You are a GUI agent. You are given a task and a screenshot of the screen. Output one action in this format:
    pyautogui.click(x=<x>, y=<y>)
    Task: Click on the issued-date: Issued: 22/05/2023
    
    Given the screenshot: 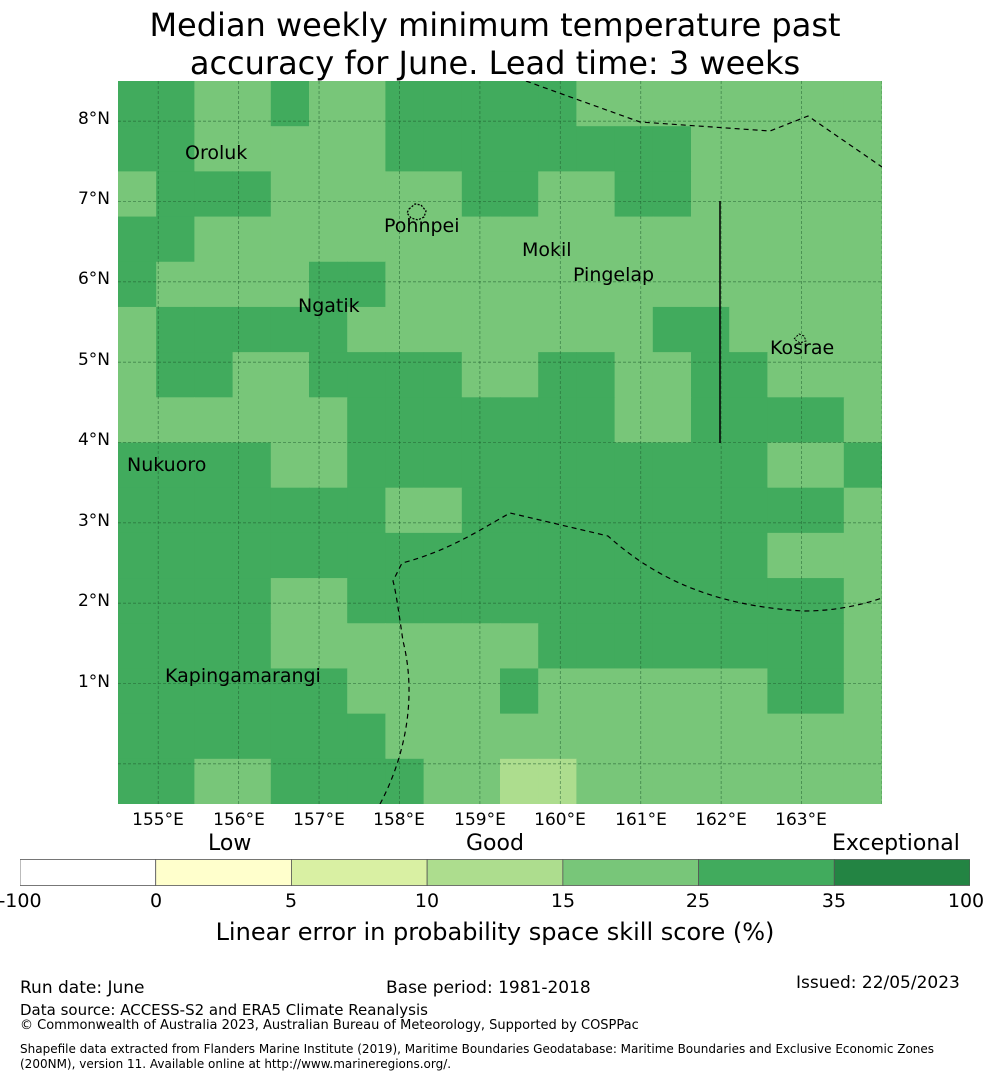 What is the action you would take?
    pyautogui.click(x=878, y=983)
    